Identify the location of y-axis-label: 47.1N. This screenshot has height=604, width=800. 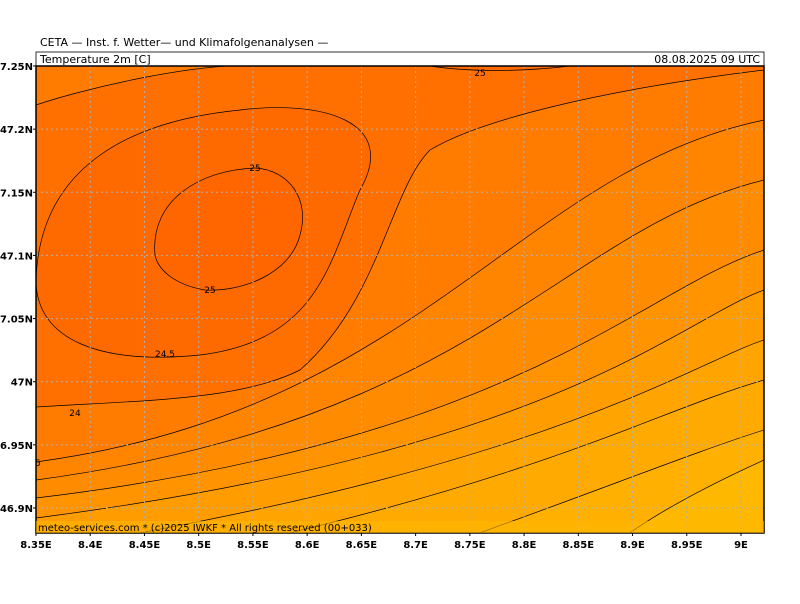
(16, 256).